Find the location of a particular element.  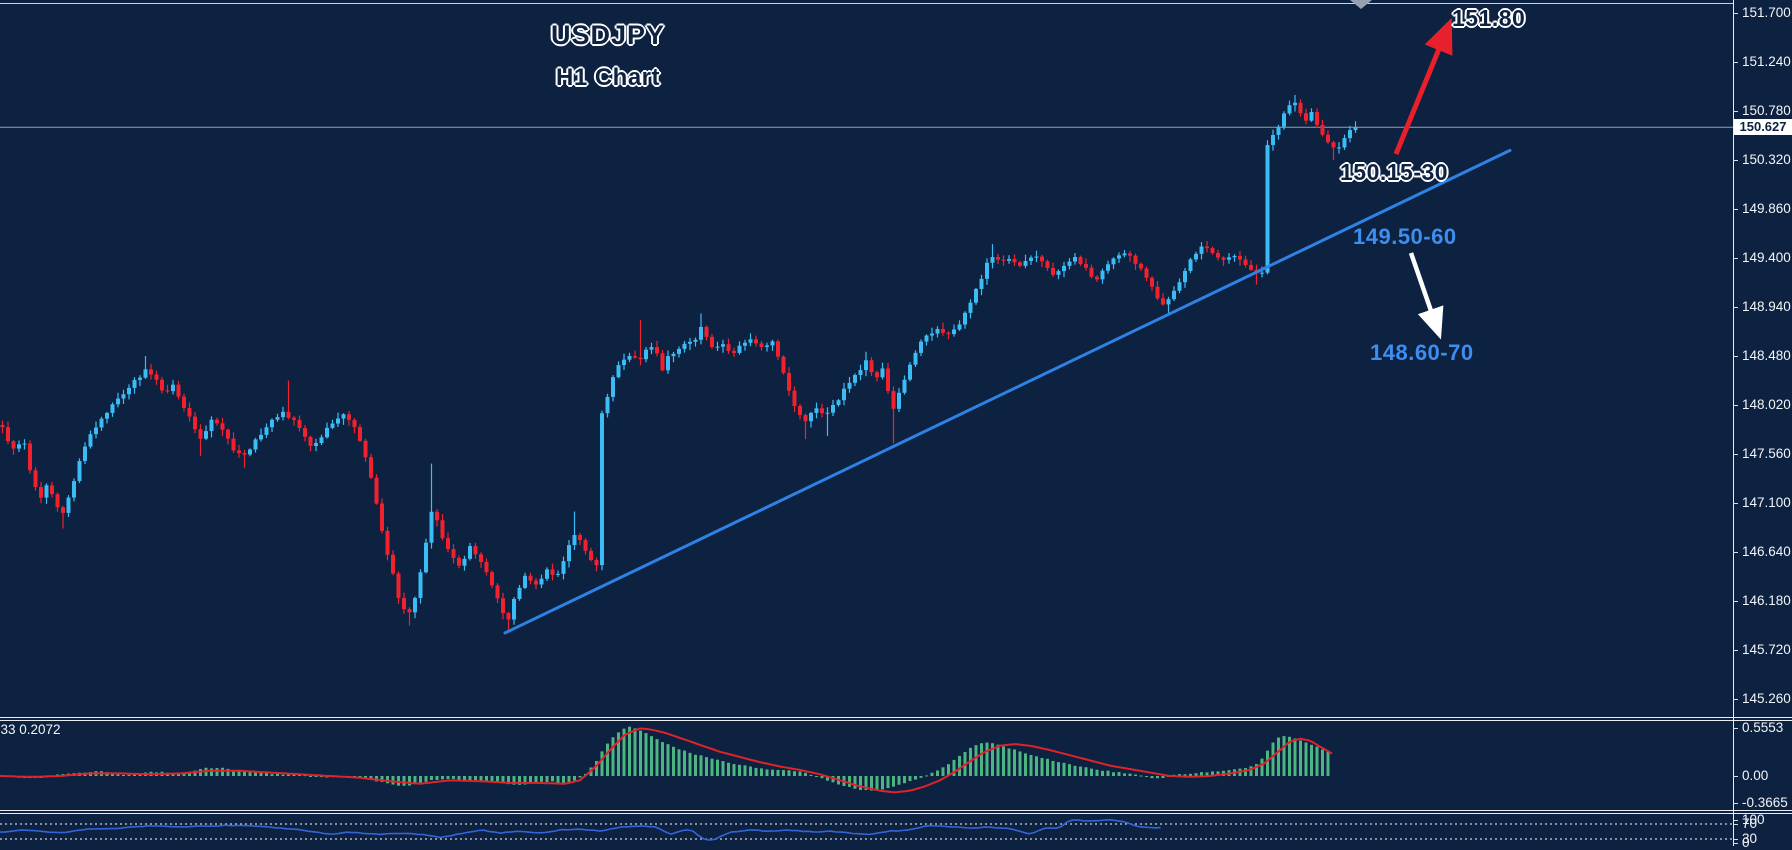

chart-shift-marker-icon is located at coordinates (1361, 4).